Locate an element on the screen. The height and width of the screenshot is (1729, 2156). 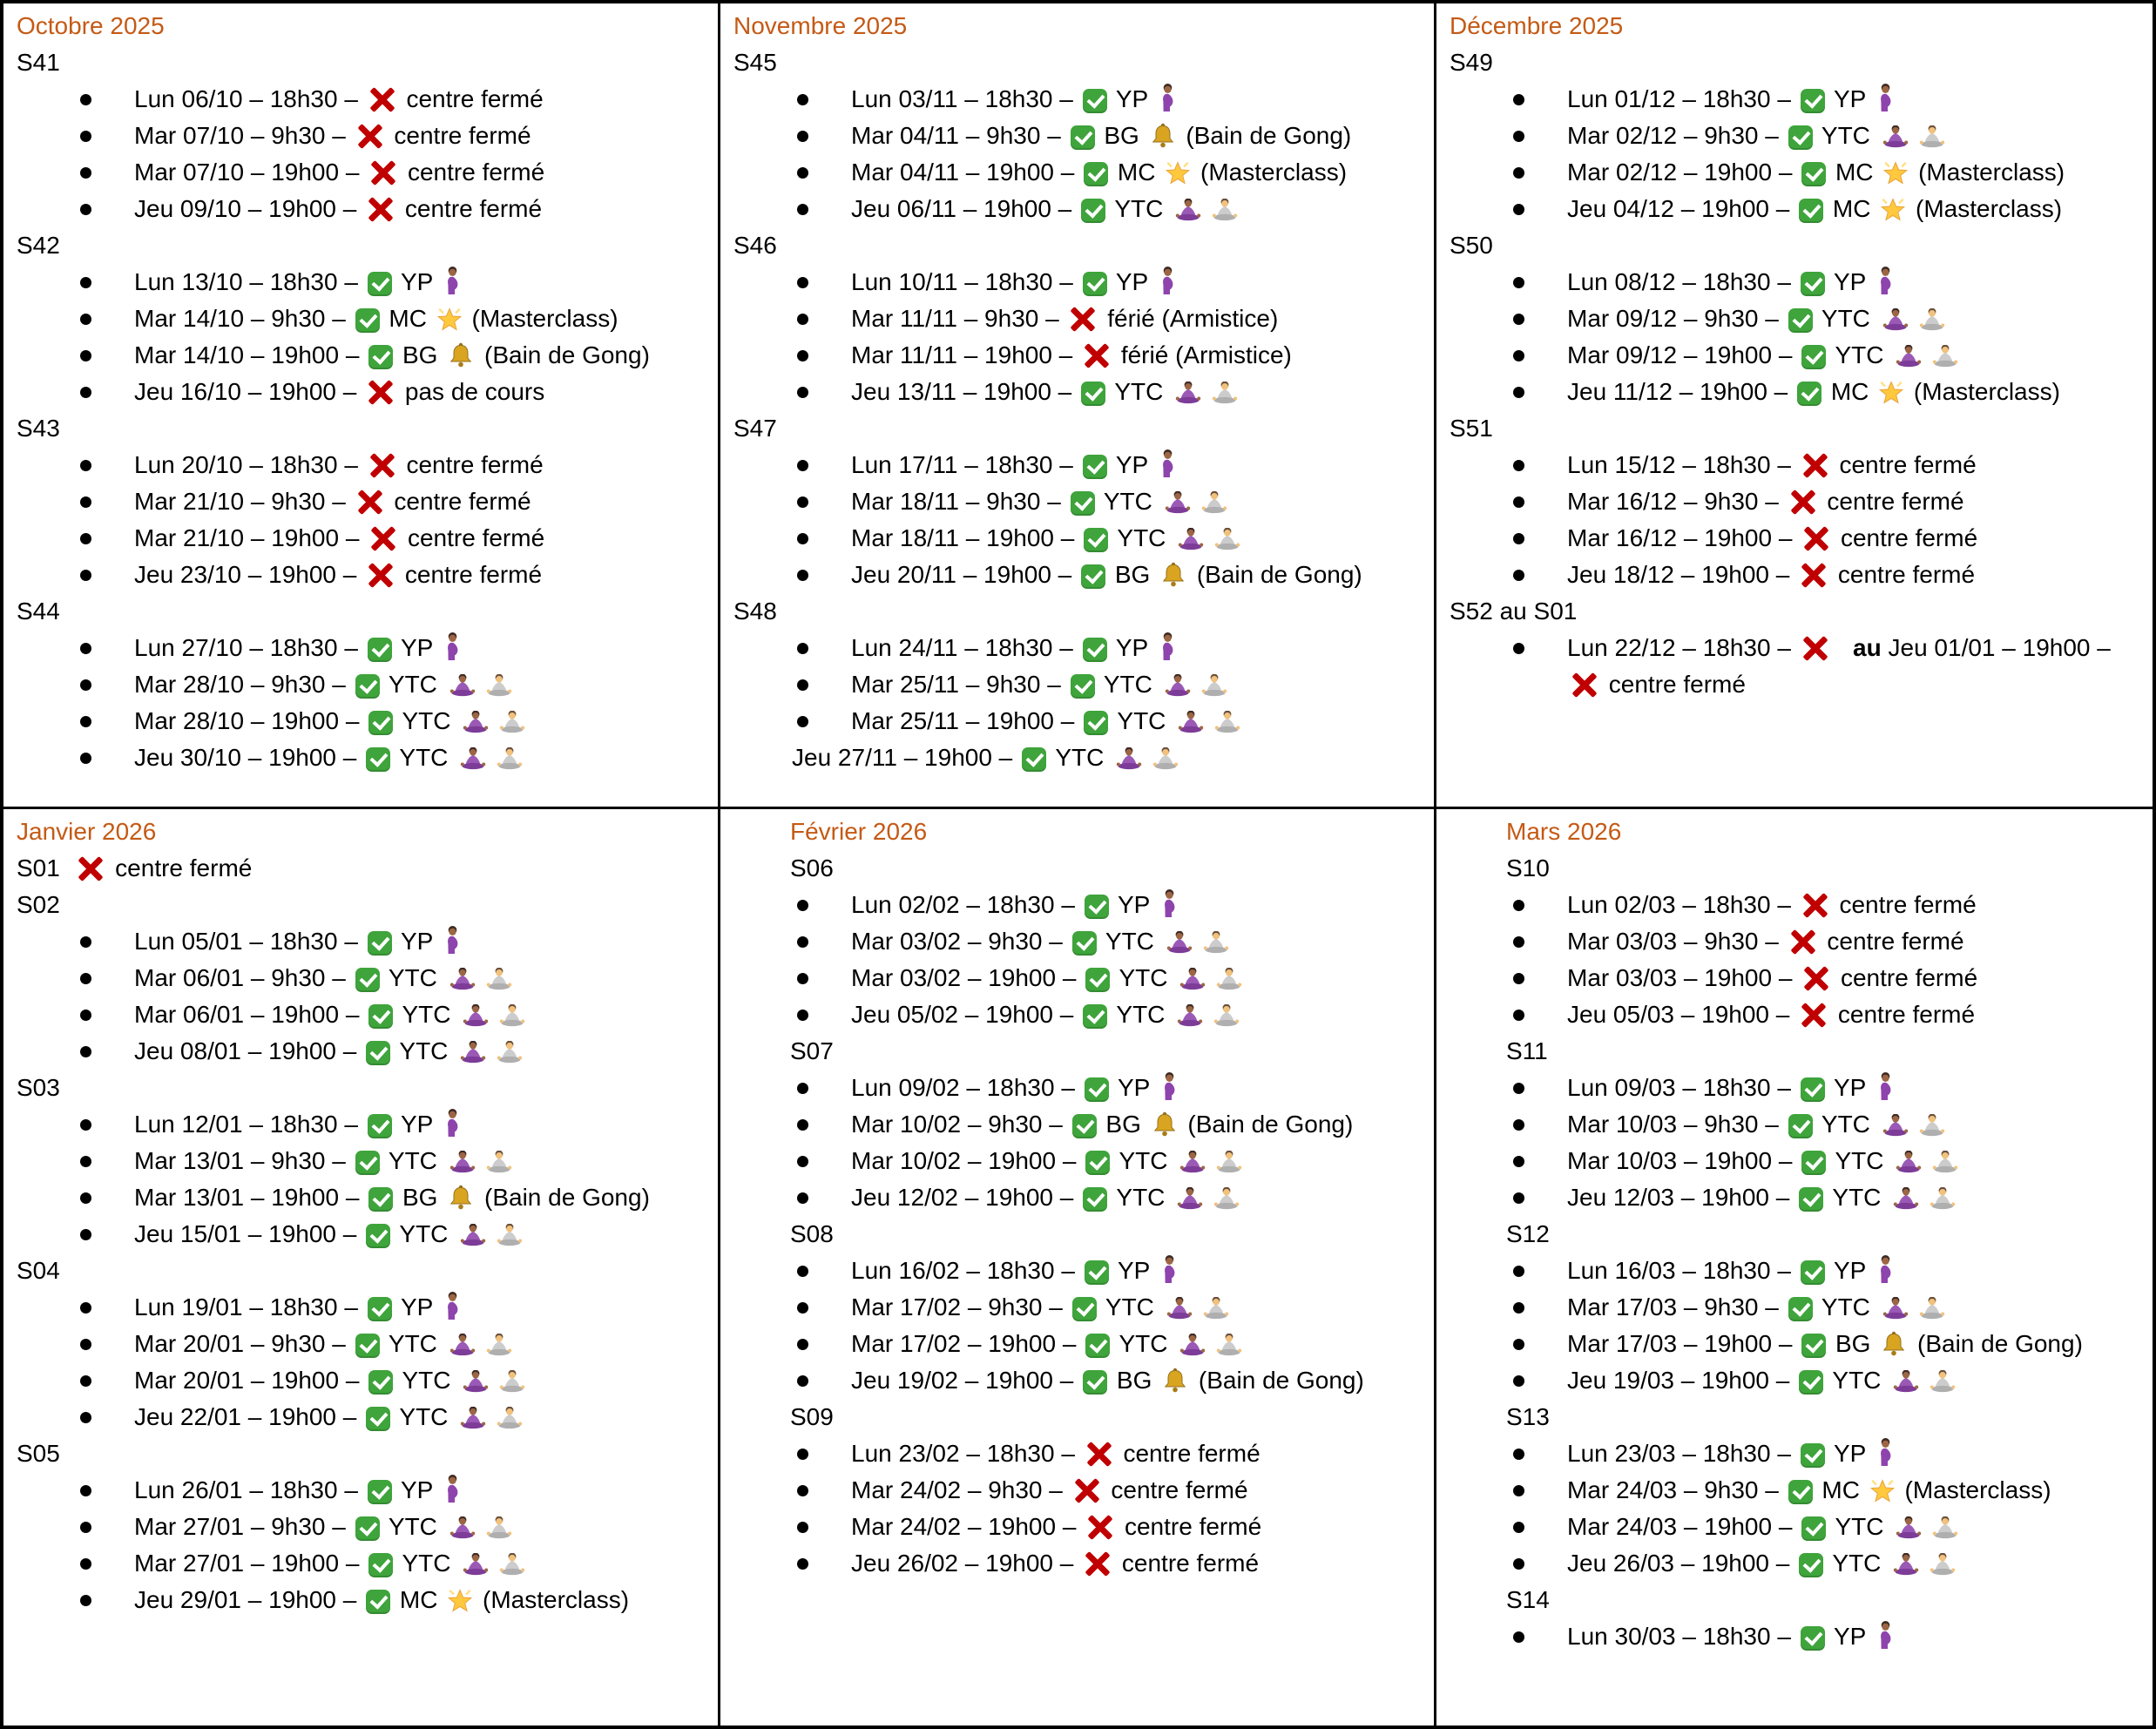
schedule-item: Mar 09/12 – 9h30 – YTC is located at coordinates (1794, 319).